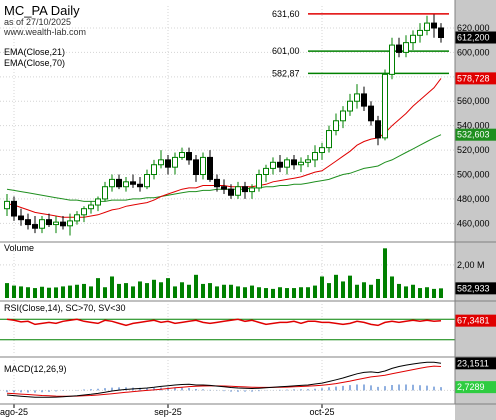  I want to click on price-tick-label: 600,000, so click(473, 52).